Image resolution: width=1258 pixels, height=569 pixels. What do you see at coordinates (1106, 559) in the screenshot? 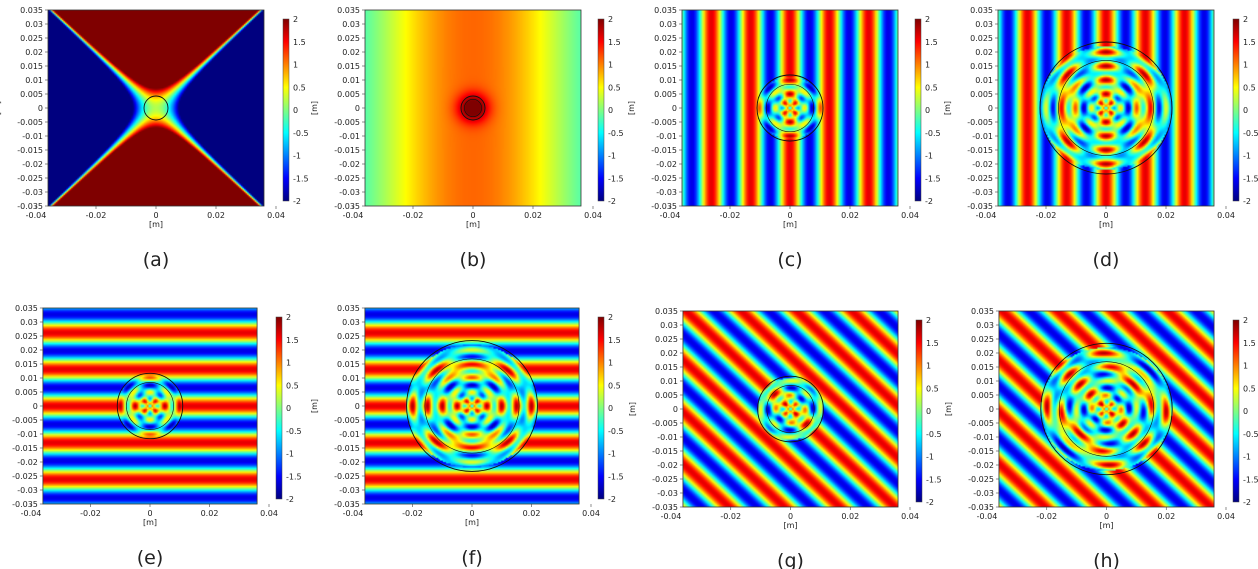
I see `panel-caption: (h)` at bounding box center [1106, 559].